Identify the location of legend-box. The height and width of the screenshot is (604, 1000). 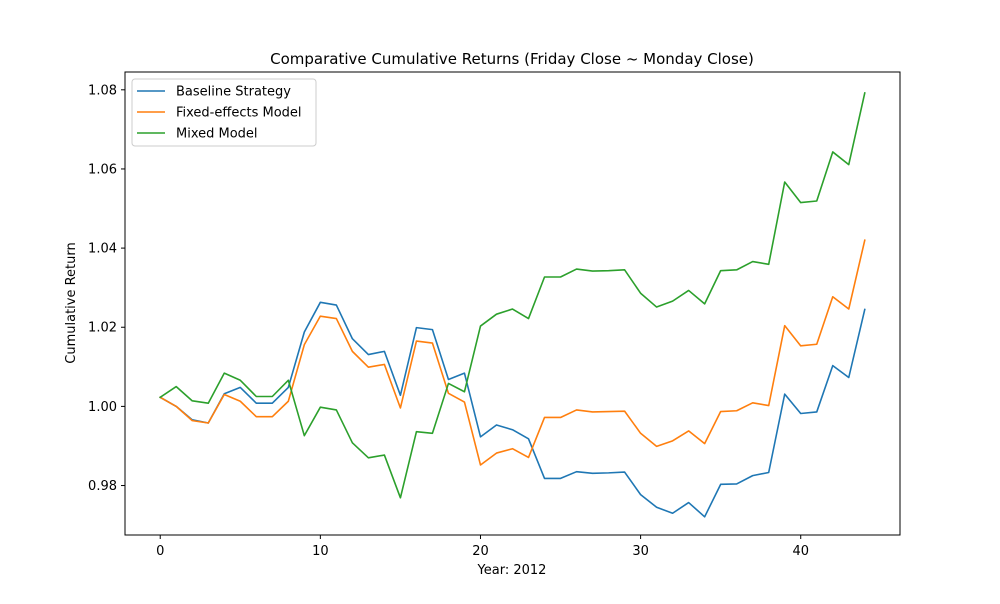
(224, 112).